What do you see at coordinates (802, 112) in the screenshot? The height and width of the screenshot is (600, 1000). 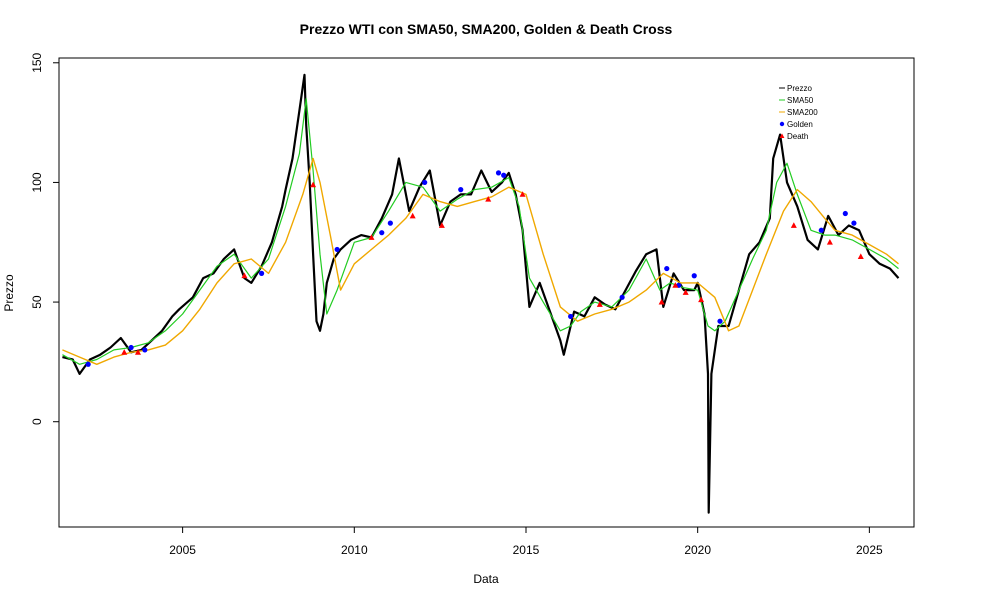 I see `legend-label: SMA200` at bounding box center [802, 112].